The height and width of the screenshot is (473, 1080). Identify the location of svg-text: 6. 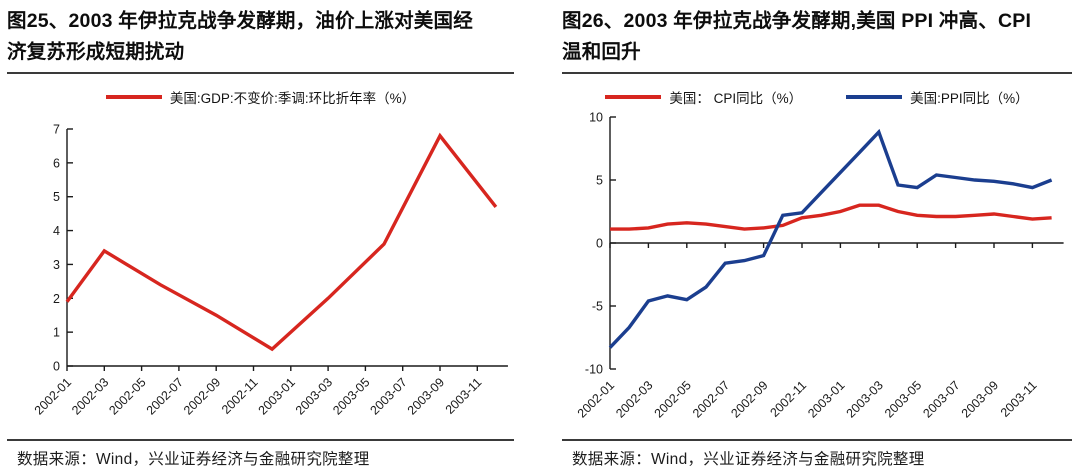
(56, 163).